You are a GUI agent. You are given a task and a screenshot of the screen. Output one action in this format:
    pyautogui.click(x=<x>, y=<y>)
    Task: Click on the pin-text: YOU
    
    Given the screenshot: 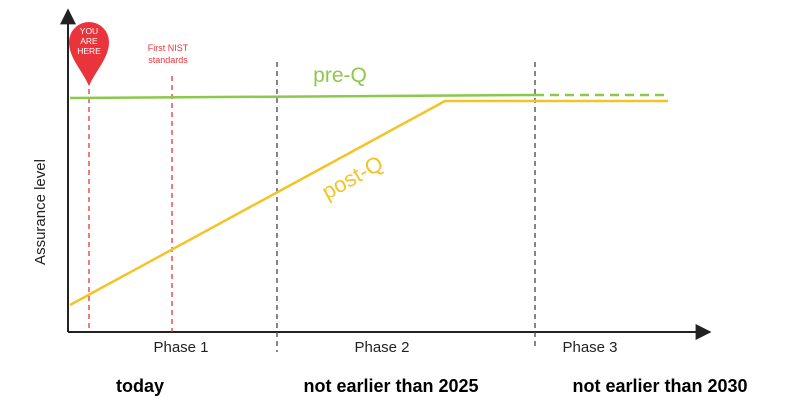 What is the action you would take?
    pyautogui.click(x=89, y=31)
    